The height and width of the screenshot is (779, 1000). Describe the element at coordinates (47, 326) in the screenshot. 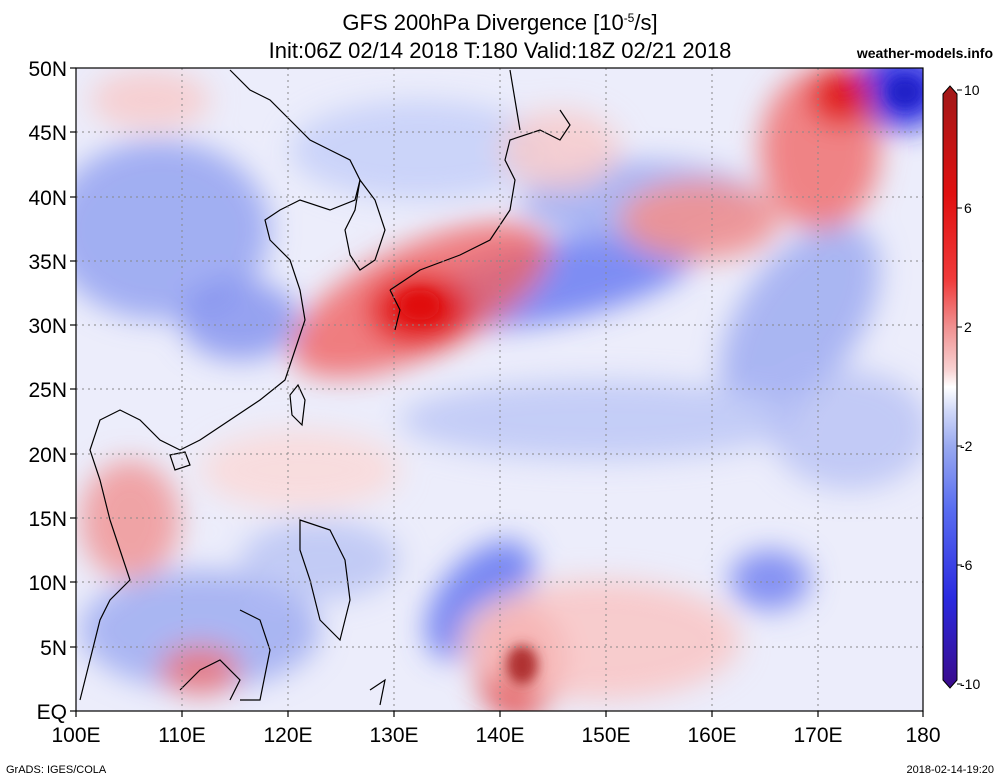

I see `y-tick-label: 30N` at that location.